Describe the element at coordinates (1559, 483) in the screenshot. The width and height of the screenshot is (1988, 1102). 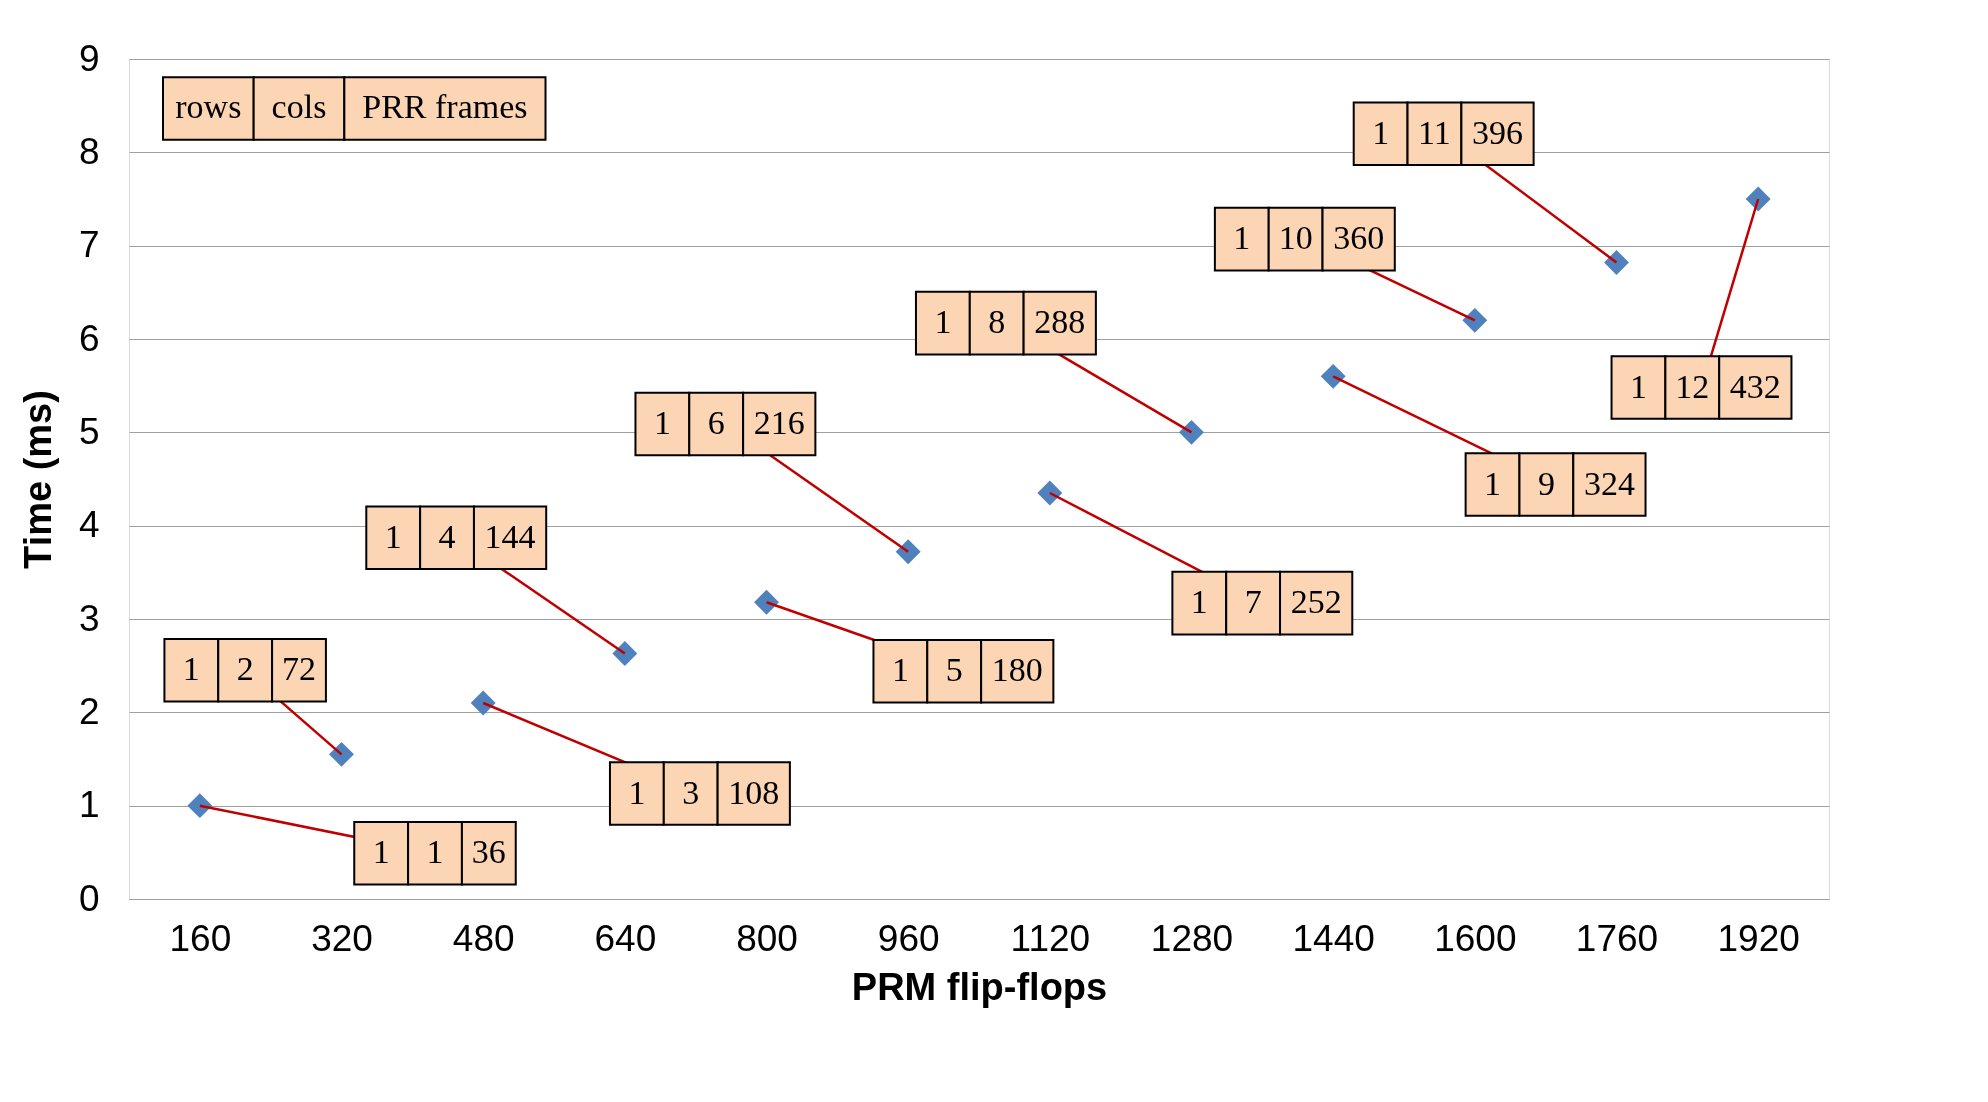
I see `annotation: 1 9 324` at that location.